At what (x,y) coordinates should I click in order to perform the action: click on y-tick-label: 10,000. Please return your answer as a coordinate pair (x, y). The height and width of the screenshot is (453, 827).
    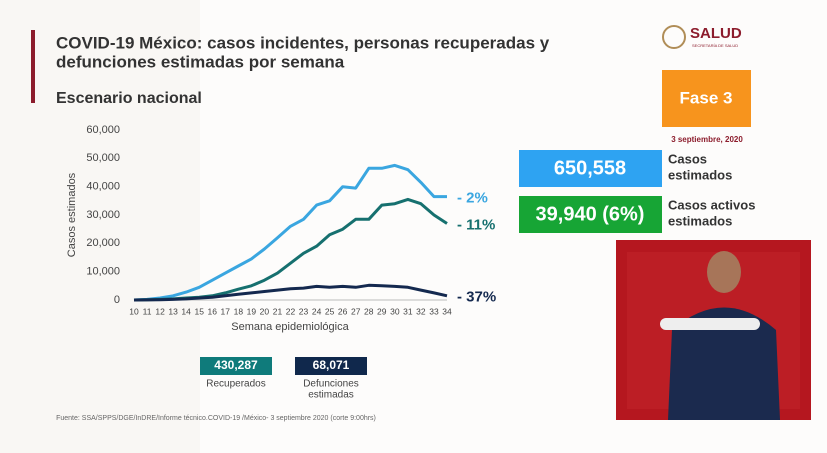
    Looking at the image, I should click on (103, 272).